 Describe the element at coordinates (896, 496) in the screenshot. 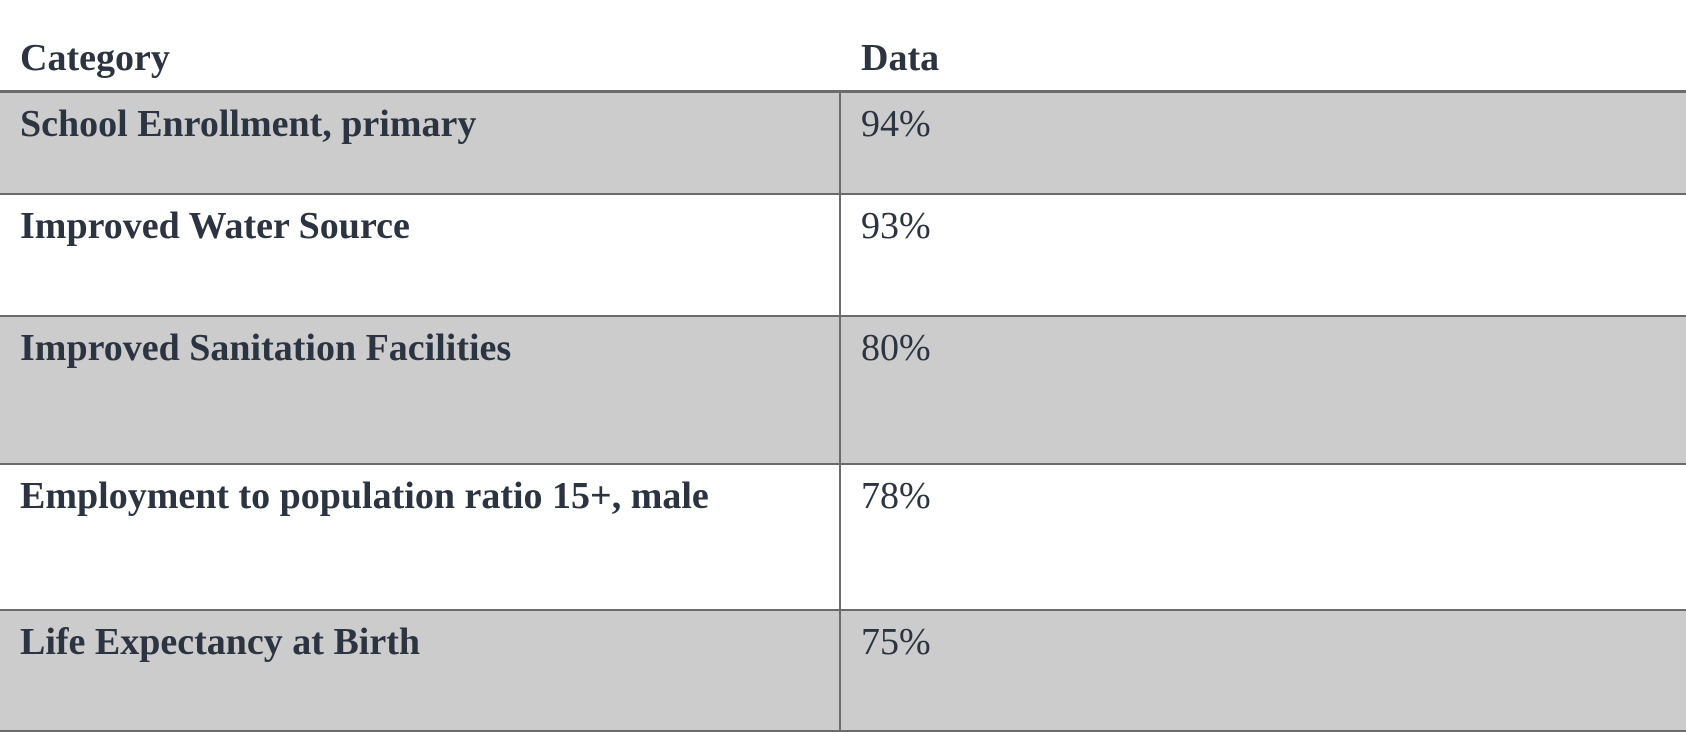

I see `row-data: 78%` at that location.